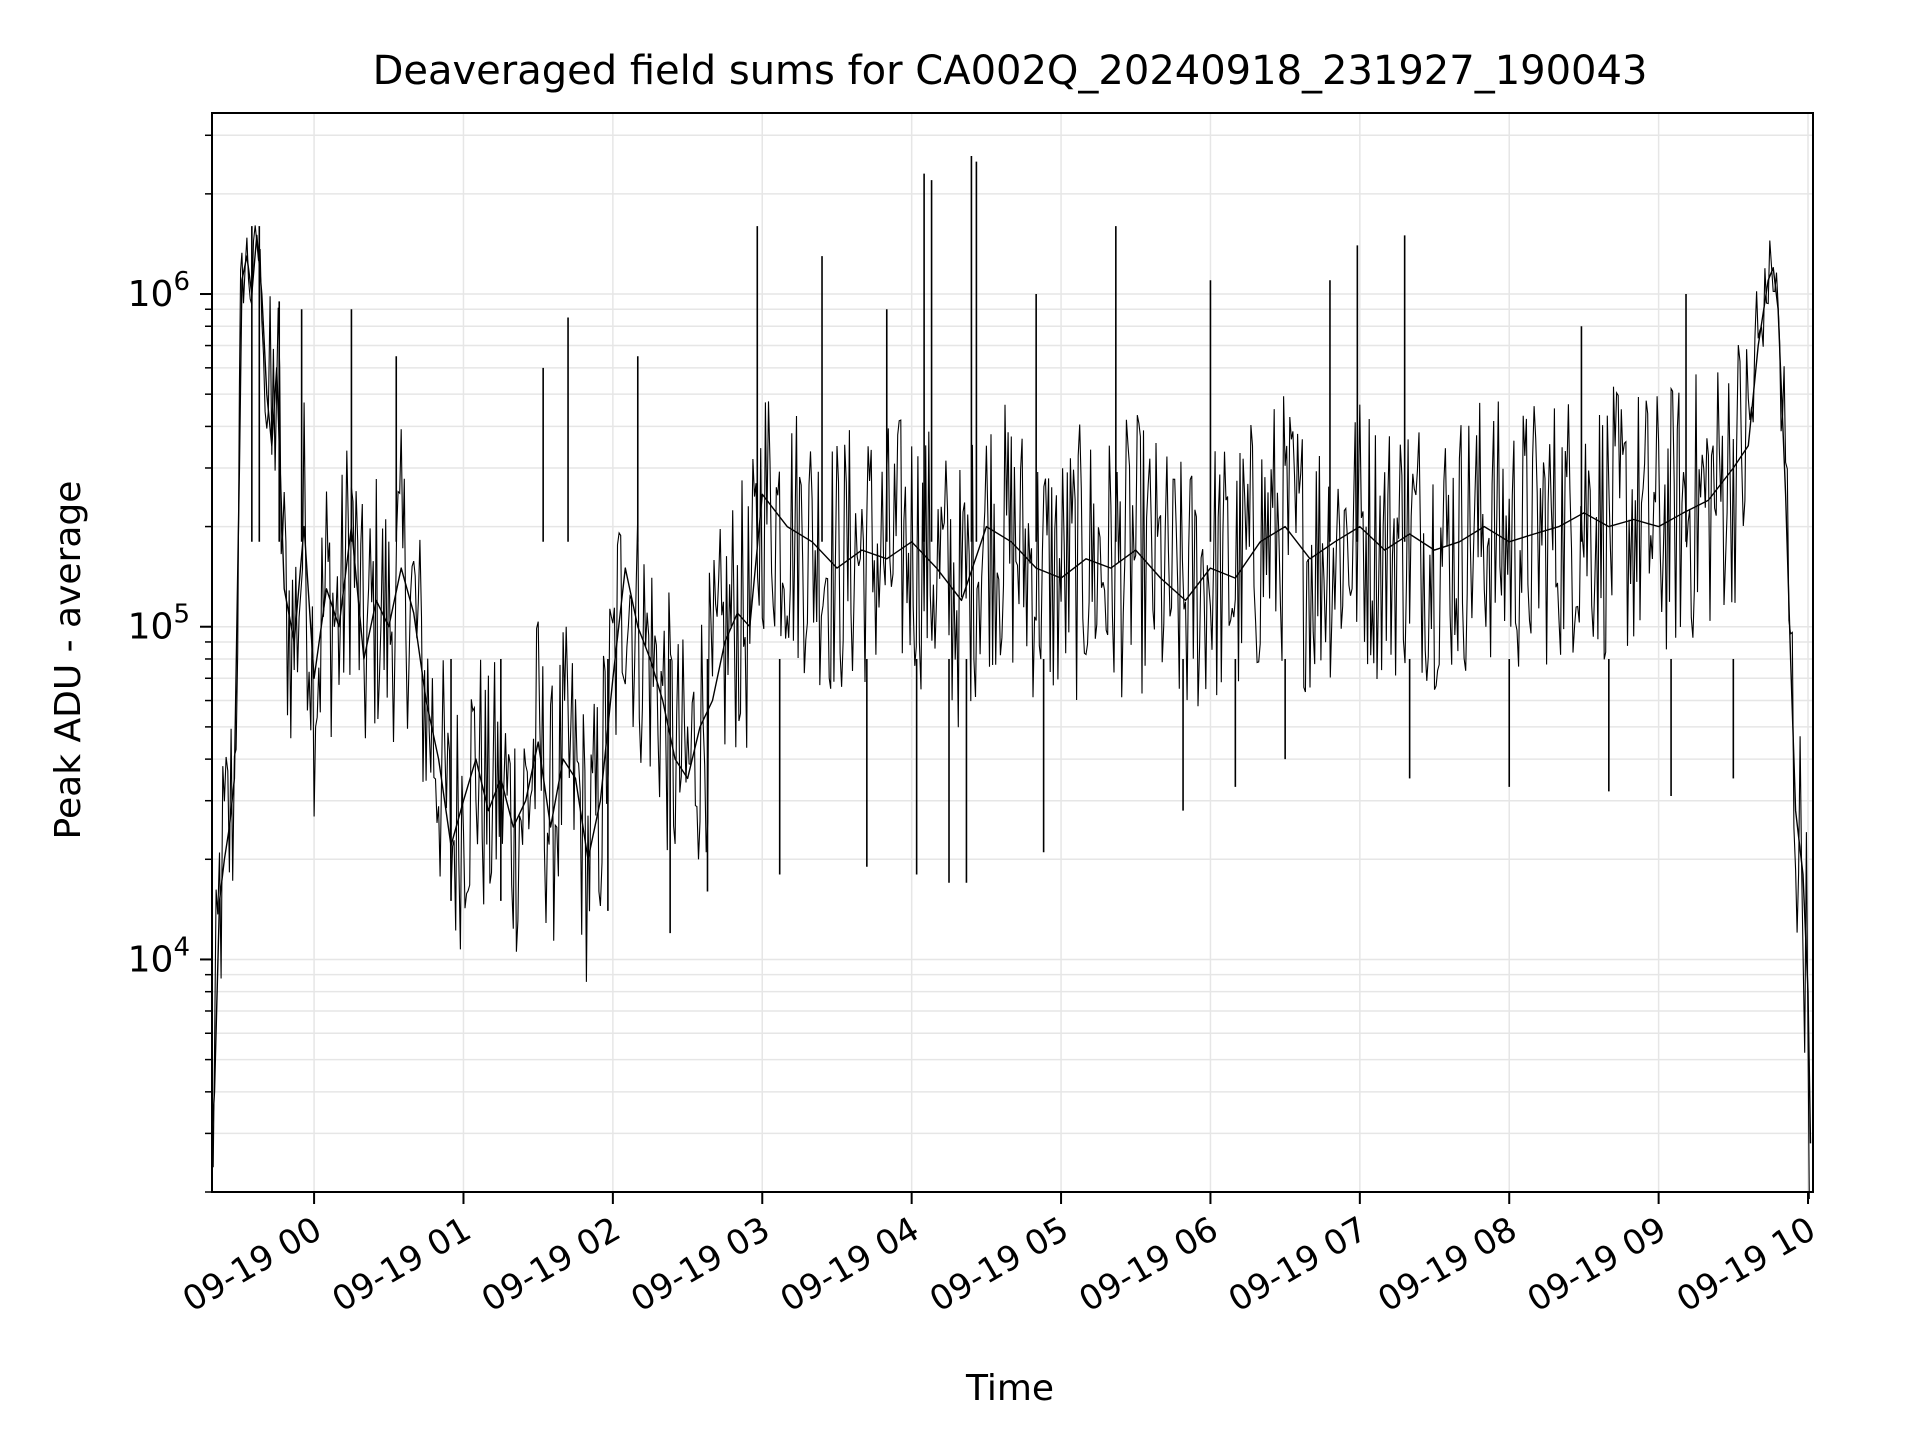 The height and width of the screenshot is (1440, 1920). I want to click on y-tick-label: 10⁴, so click(159, 956).